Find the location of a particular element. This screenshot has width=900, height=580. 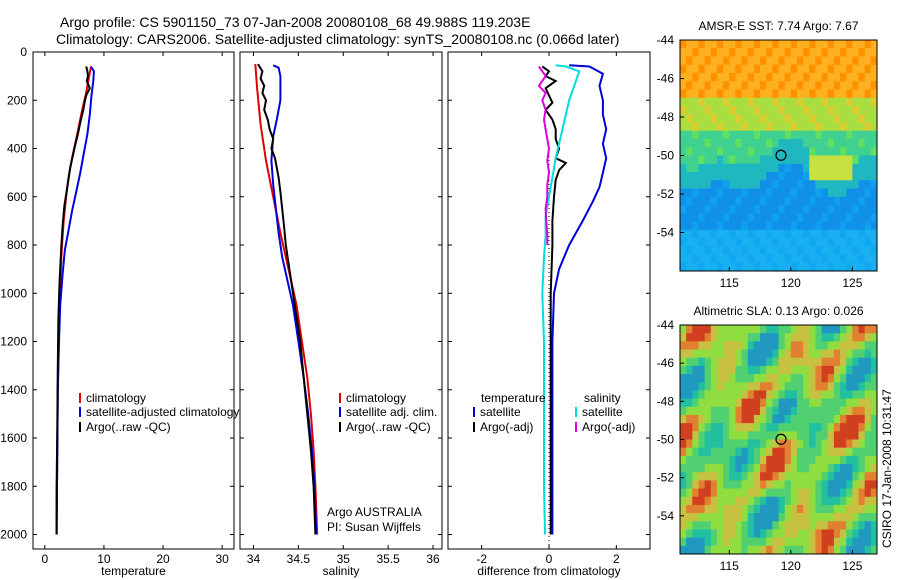

legend-label: satellite-adjusted climatology is located at coordinates (162, 412).